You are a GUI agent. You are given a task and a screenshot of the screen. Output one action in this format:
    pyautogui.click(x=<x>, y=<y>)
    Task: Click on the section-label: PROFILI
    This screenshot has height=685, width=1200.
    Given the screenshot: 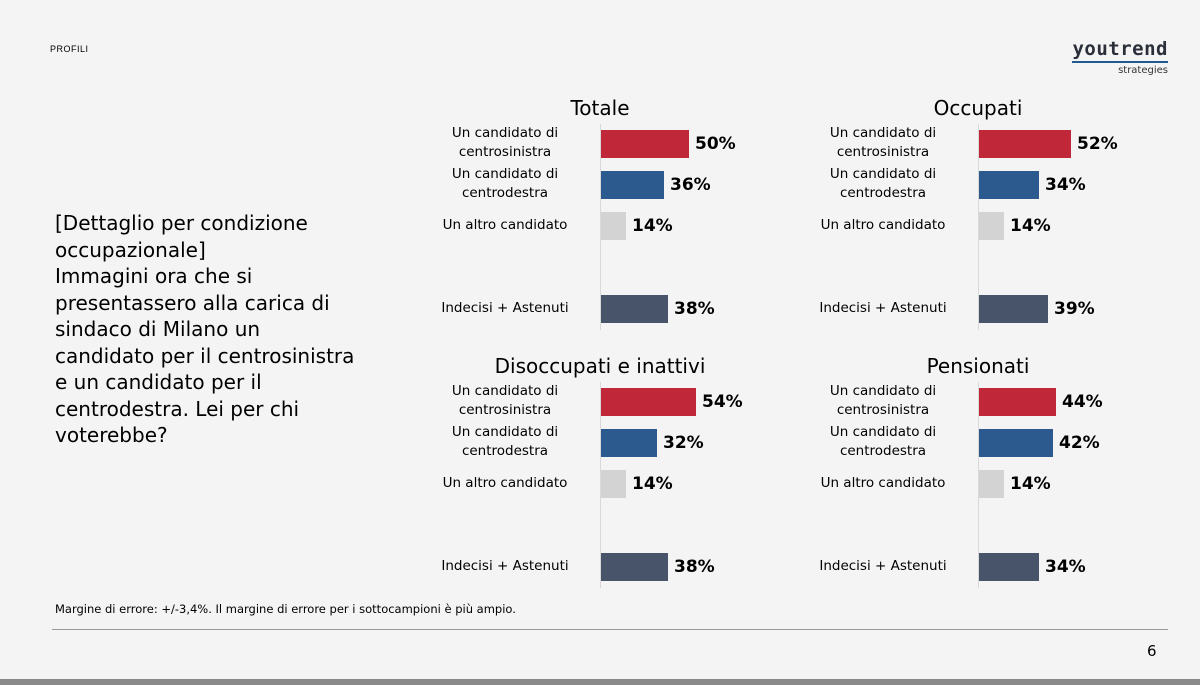 What is the action you would take?
    pyautogui.click(x=69, y=49)
    